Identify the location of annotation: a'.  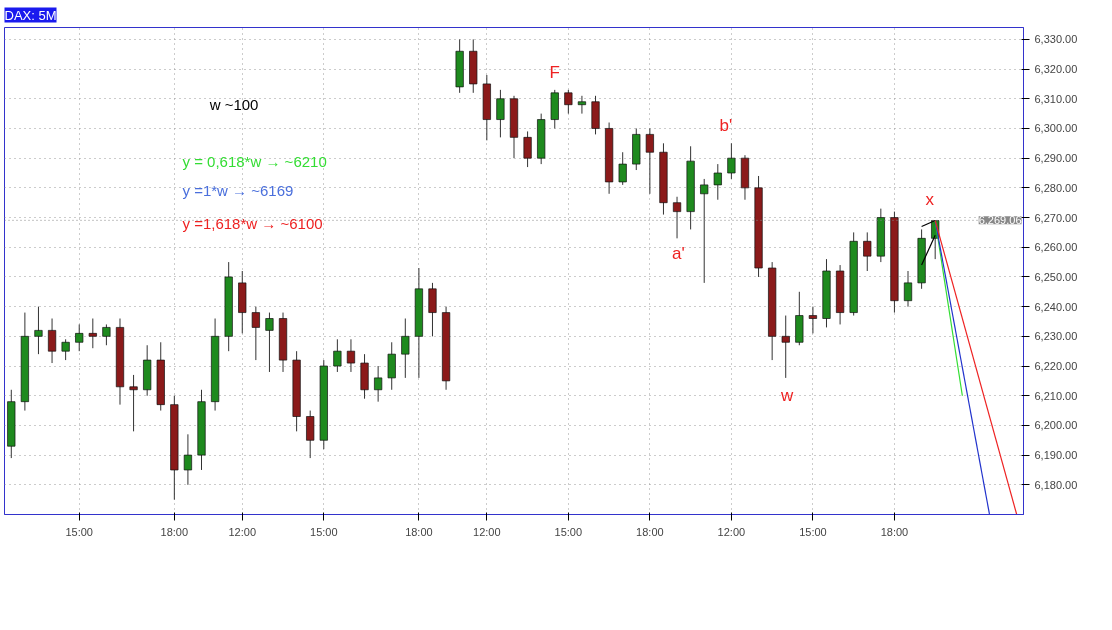
(678, 253).